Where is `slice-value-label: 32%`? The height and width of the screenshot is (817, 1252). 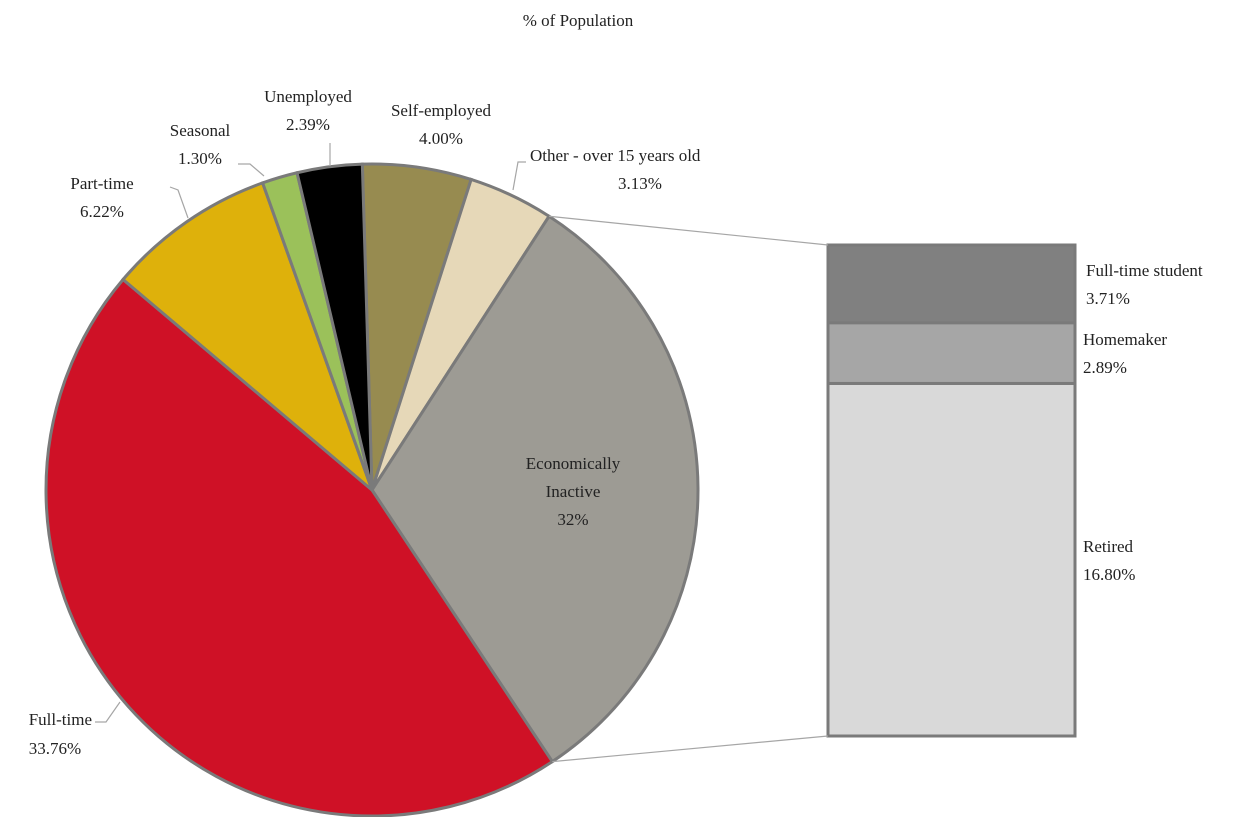
slice-value-label: 32% is located at coordinates (572, 519).